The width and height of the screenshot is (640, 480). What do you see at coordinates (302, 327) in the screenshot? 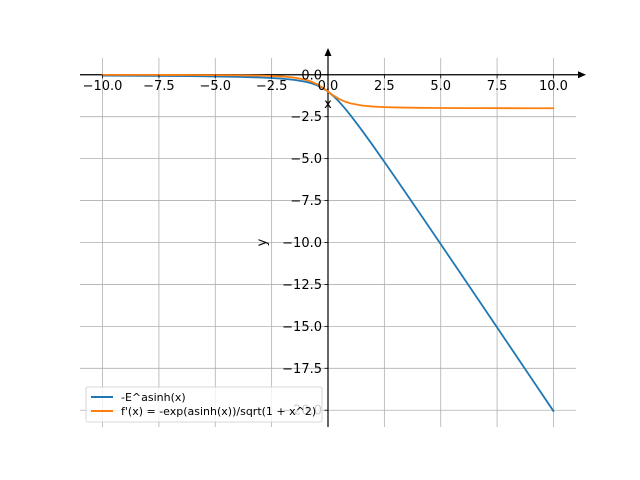
I see `y-tick-label: −15.0` at bounding box center [302, 327].